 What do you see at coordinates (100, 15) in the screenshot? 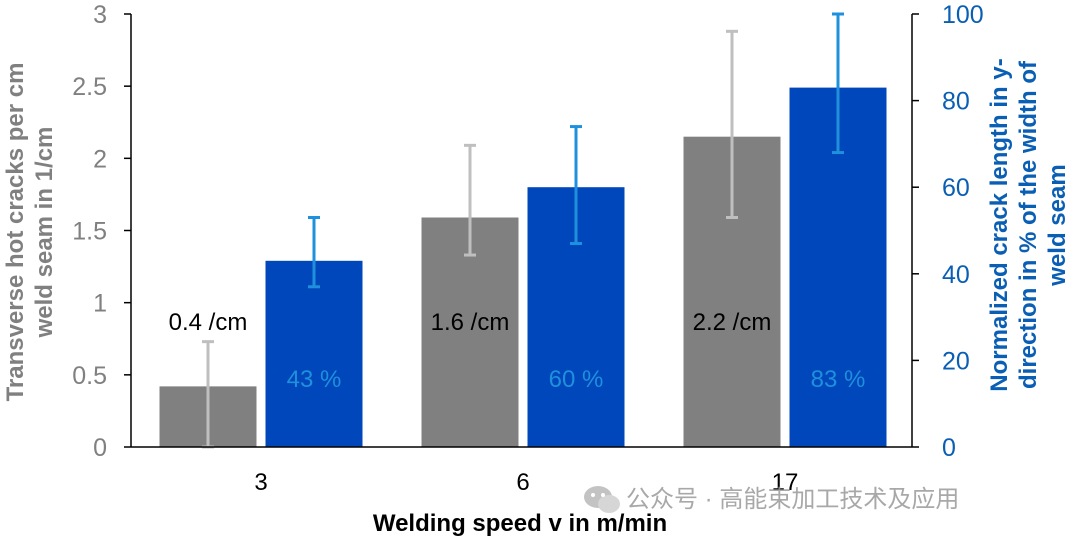
I see `y-tick-label-left: 3` at bounding box center [100, 15].